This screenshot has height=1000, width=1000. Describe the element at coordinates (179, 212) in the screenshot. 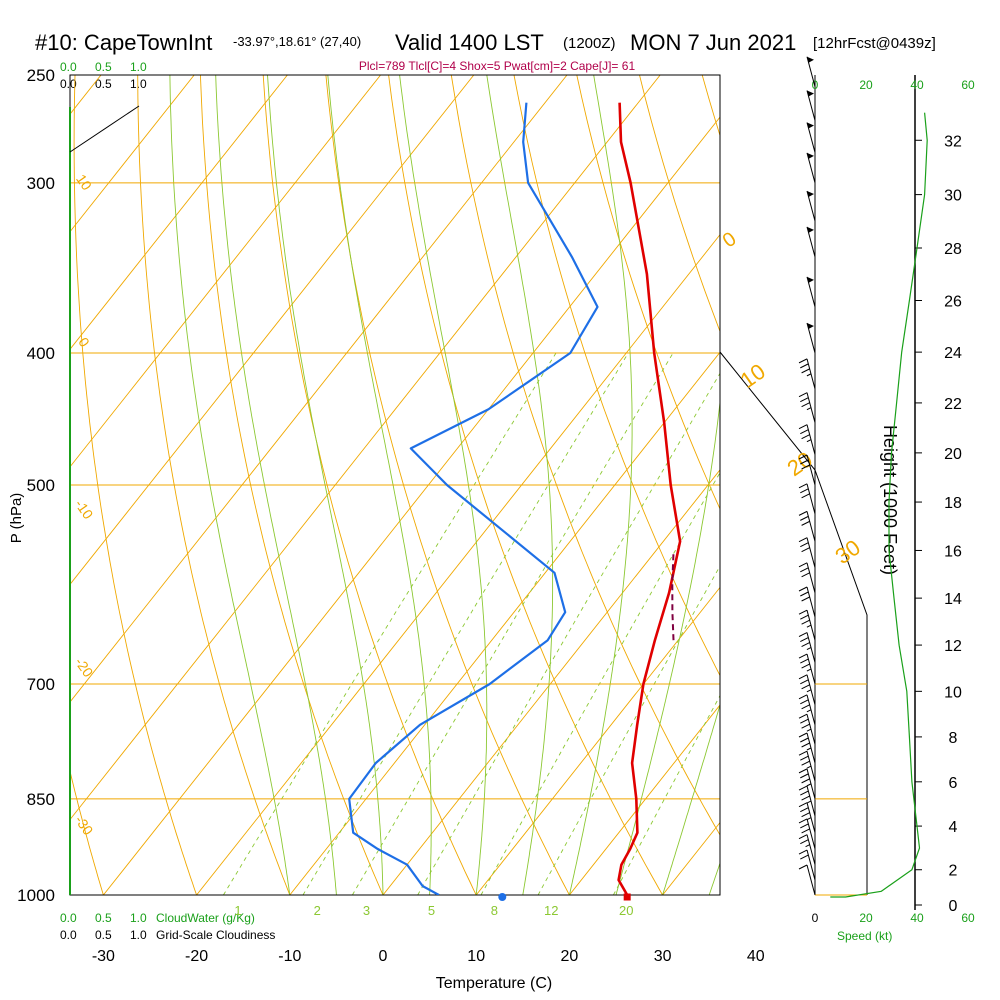

I see `isotherm-line` at that location.